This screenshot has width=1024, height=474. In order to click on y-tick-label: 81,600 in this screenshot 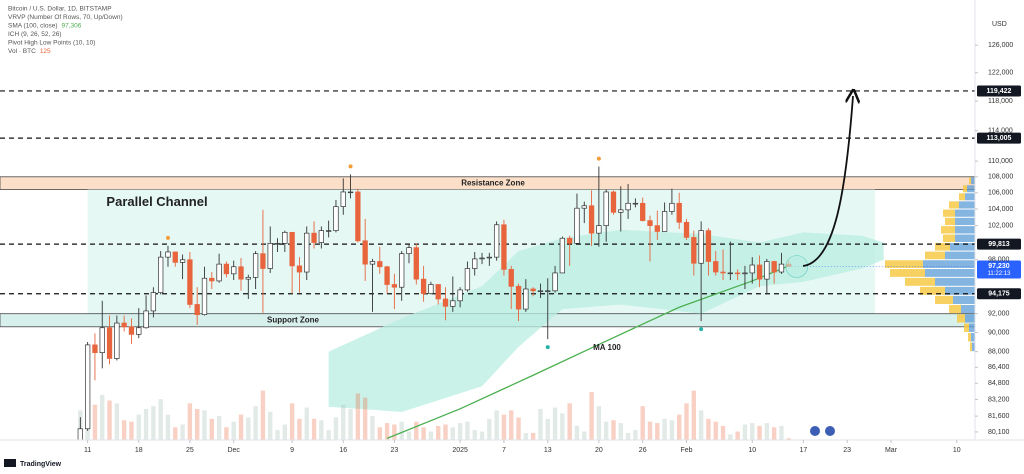, I will do `click(999, 416)`.